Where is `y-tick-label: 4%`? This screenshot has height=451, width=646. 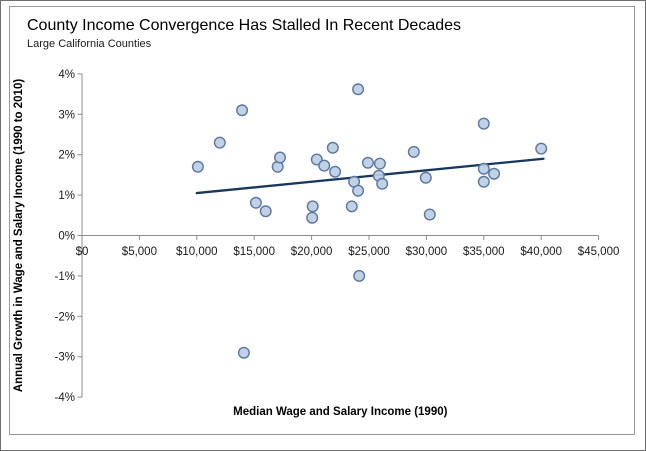 y-tick-label: 4% is located at coordinates (66, 75).